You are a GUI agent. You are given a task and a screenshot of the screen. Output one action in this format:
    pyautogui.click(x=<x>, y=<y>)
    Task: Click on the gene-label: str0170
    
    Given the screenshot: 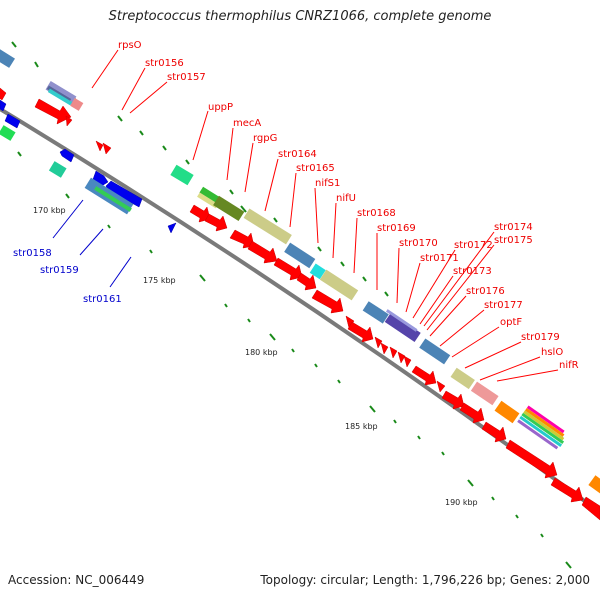 What is the action you would take?
    pyautogui.click(x=418, y=243)
    